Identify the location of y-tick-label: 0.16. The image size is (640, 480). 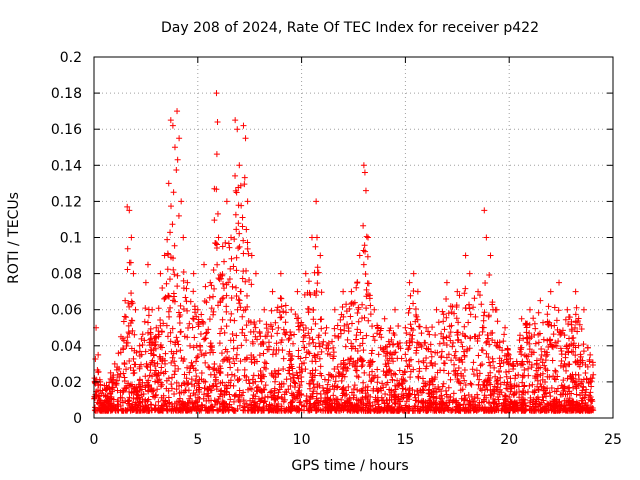
(66, 130).